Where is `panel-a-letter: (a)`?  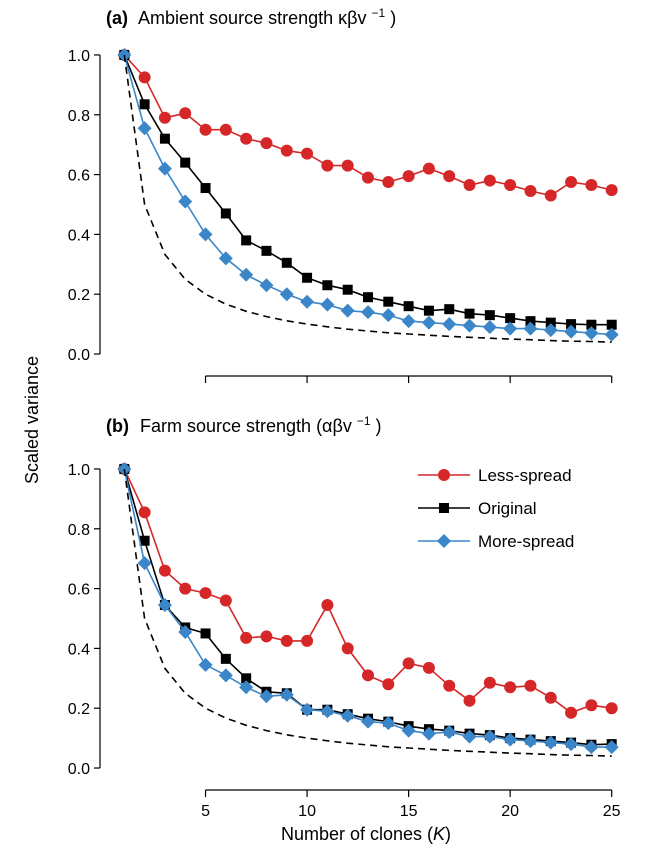 panel-a-letter: (a) is located at coordinates (117, 18).